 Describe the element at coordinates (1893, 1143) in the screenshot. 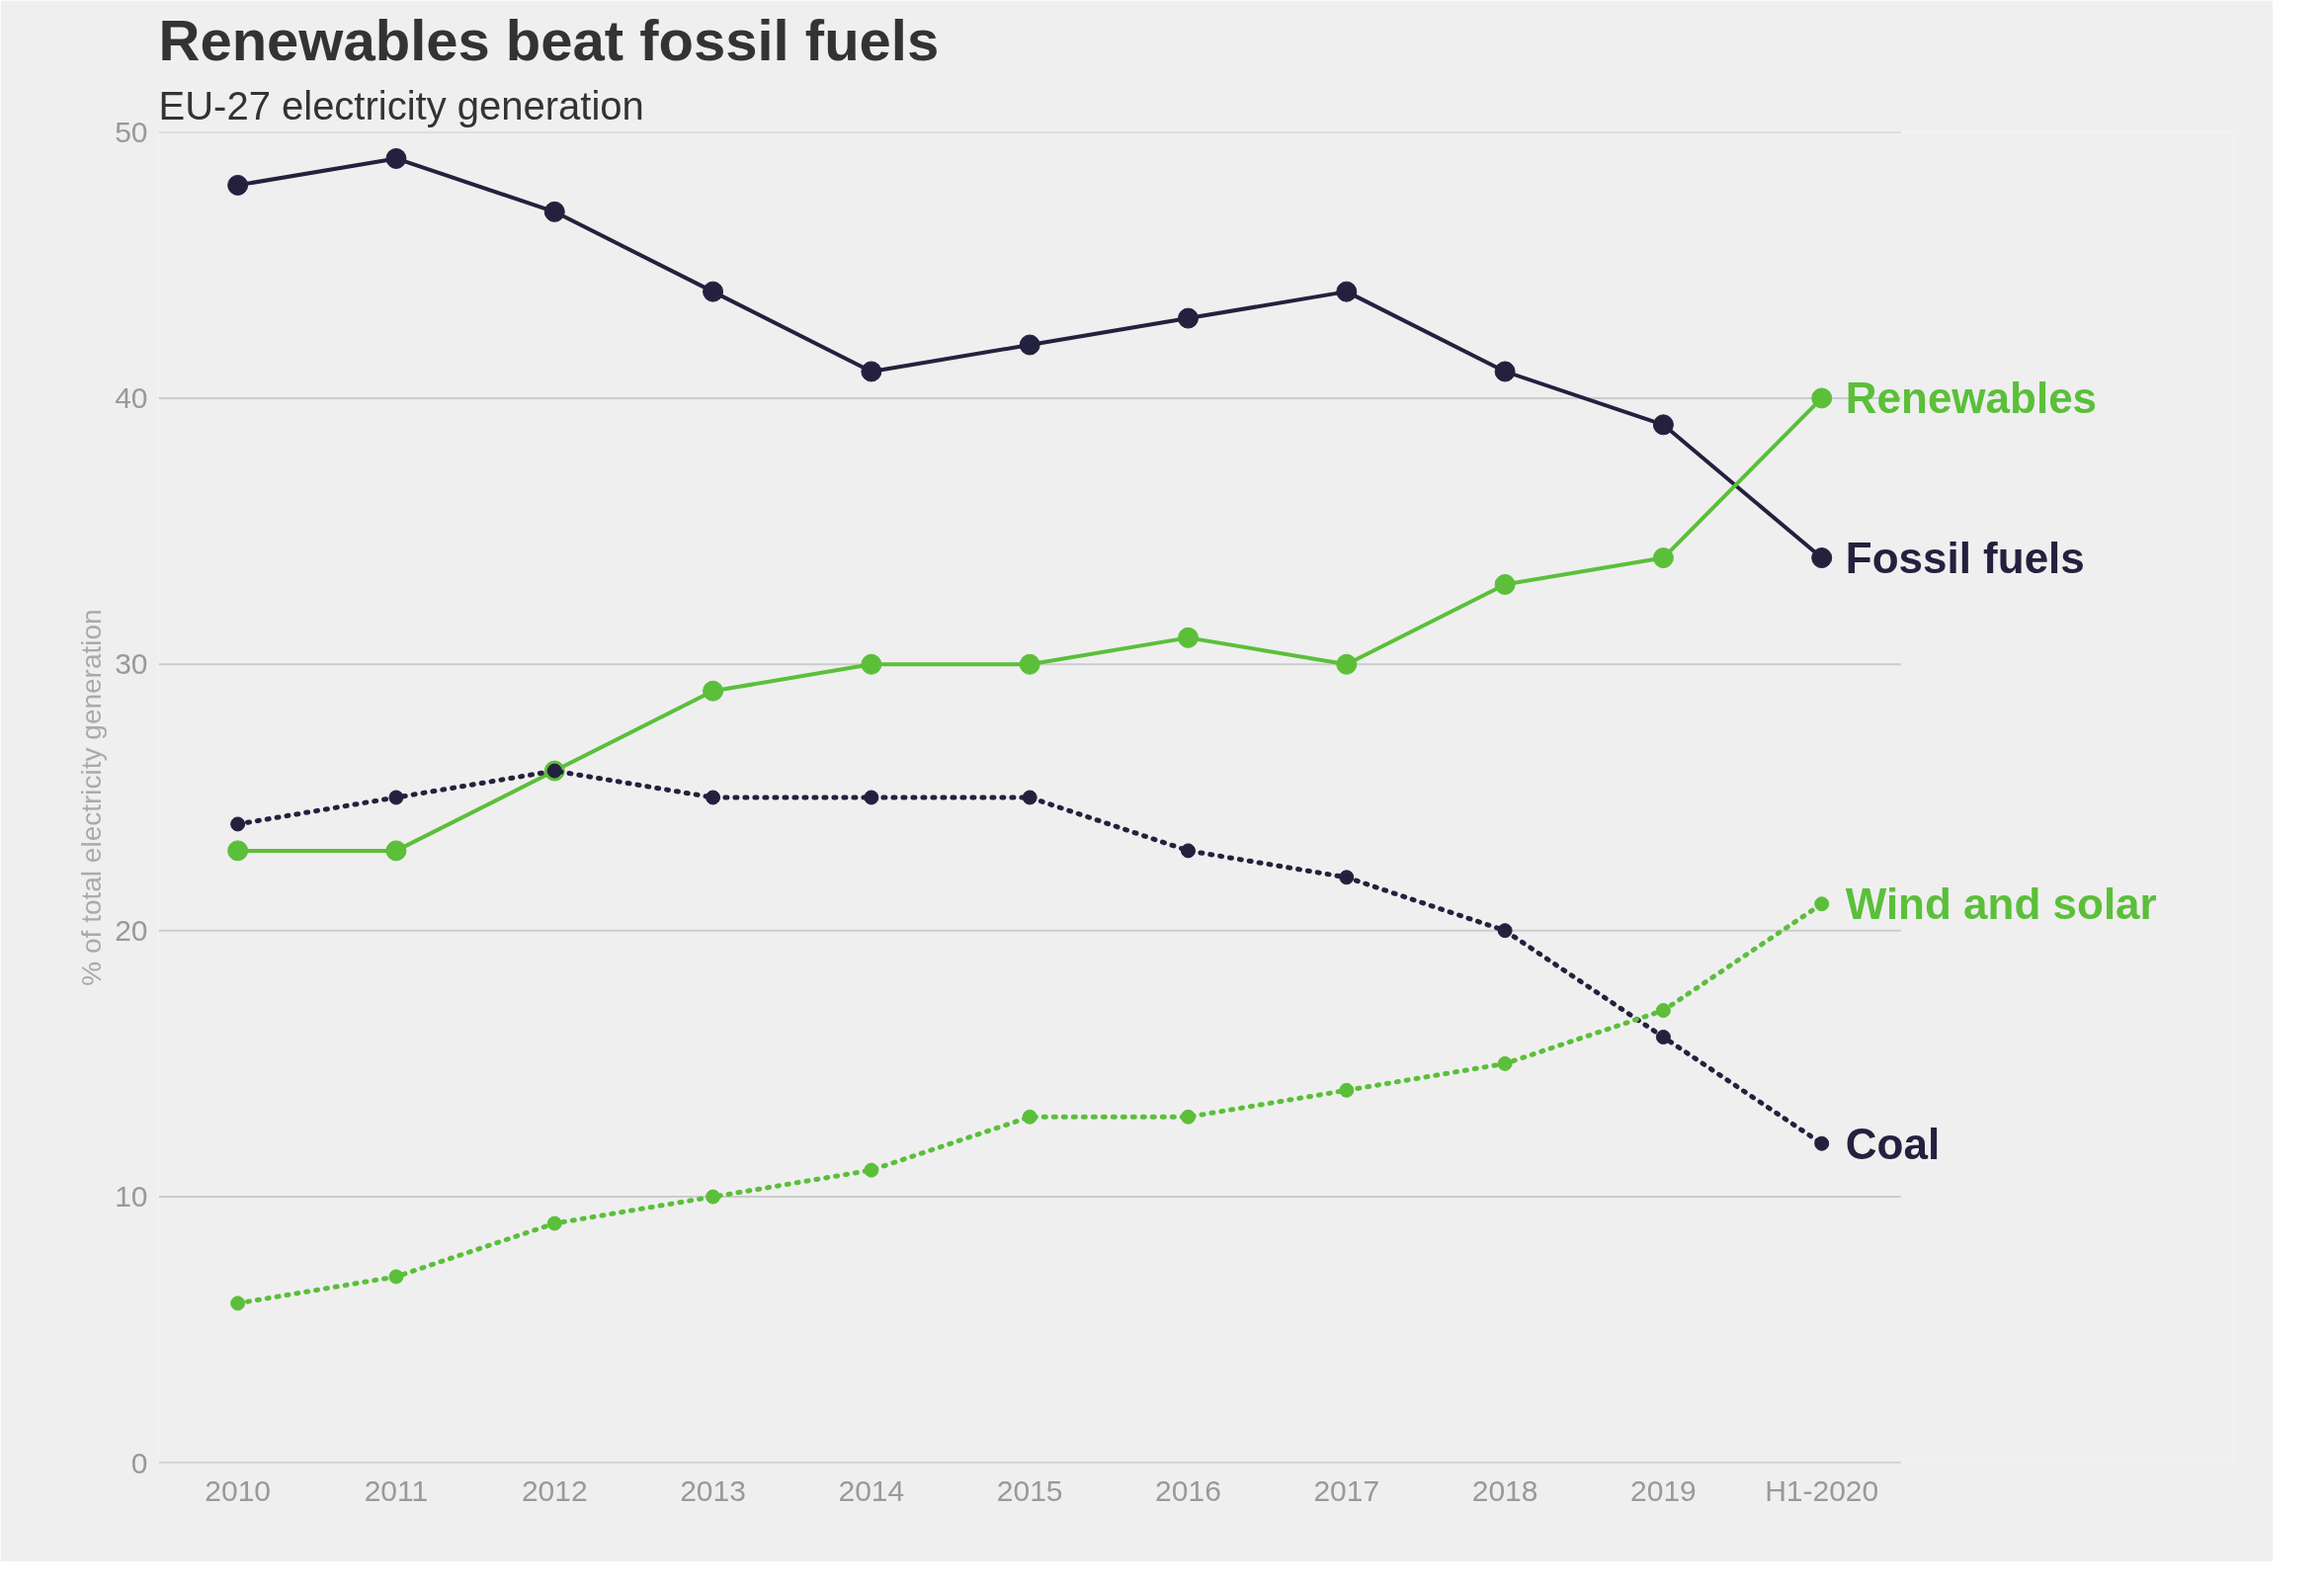

I see `series-label: Coal` at that location.